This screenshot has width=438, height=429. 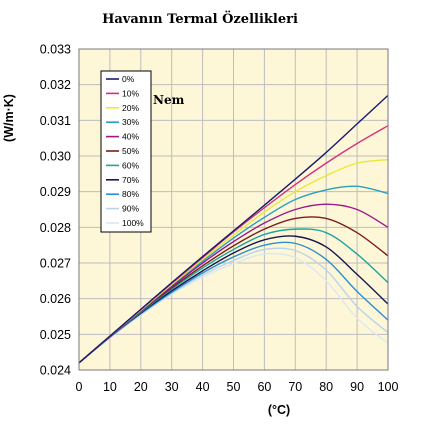 I want to click on y-axis-label: (W/m·K), so click(x=9, y=118).